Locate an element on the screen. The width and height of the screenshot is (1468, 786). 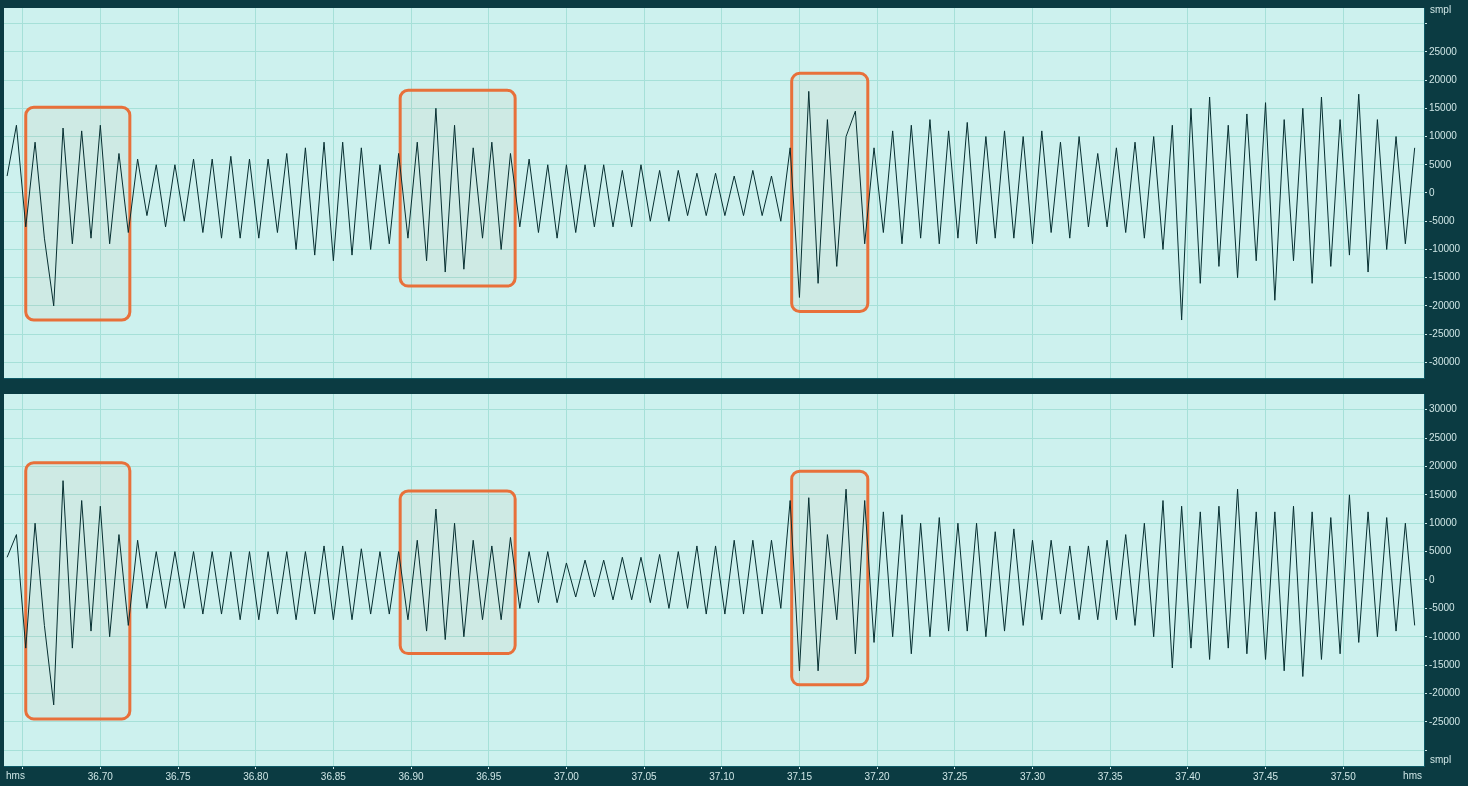
x-tick-label: 36.90 is located at coordinates (411, 776).